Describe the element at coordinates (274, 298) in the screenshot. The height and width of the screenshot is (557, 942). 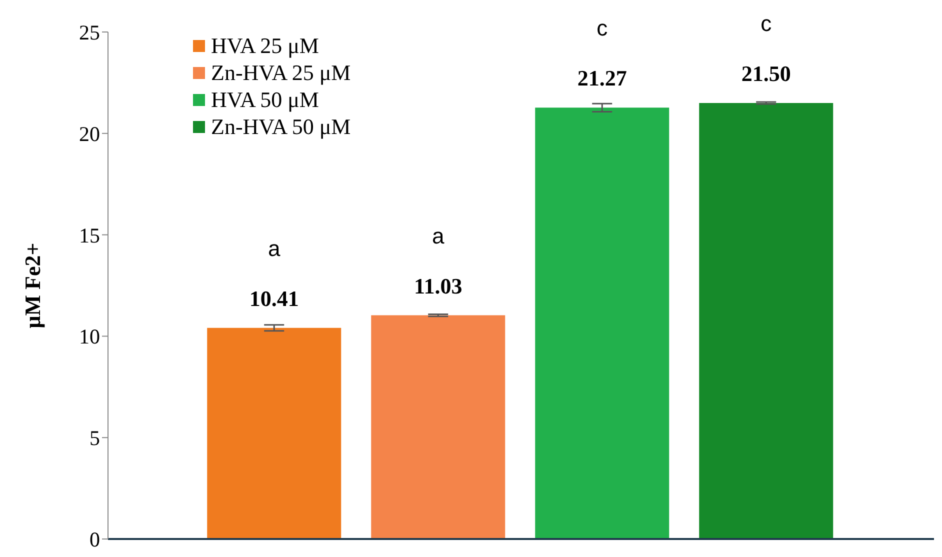
I see `data-label: 10.41` at that location.